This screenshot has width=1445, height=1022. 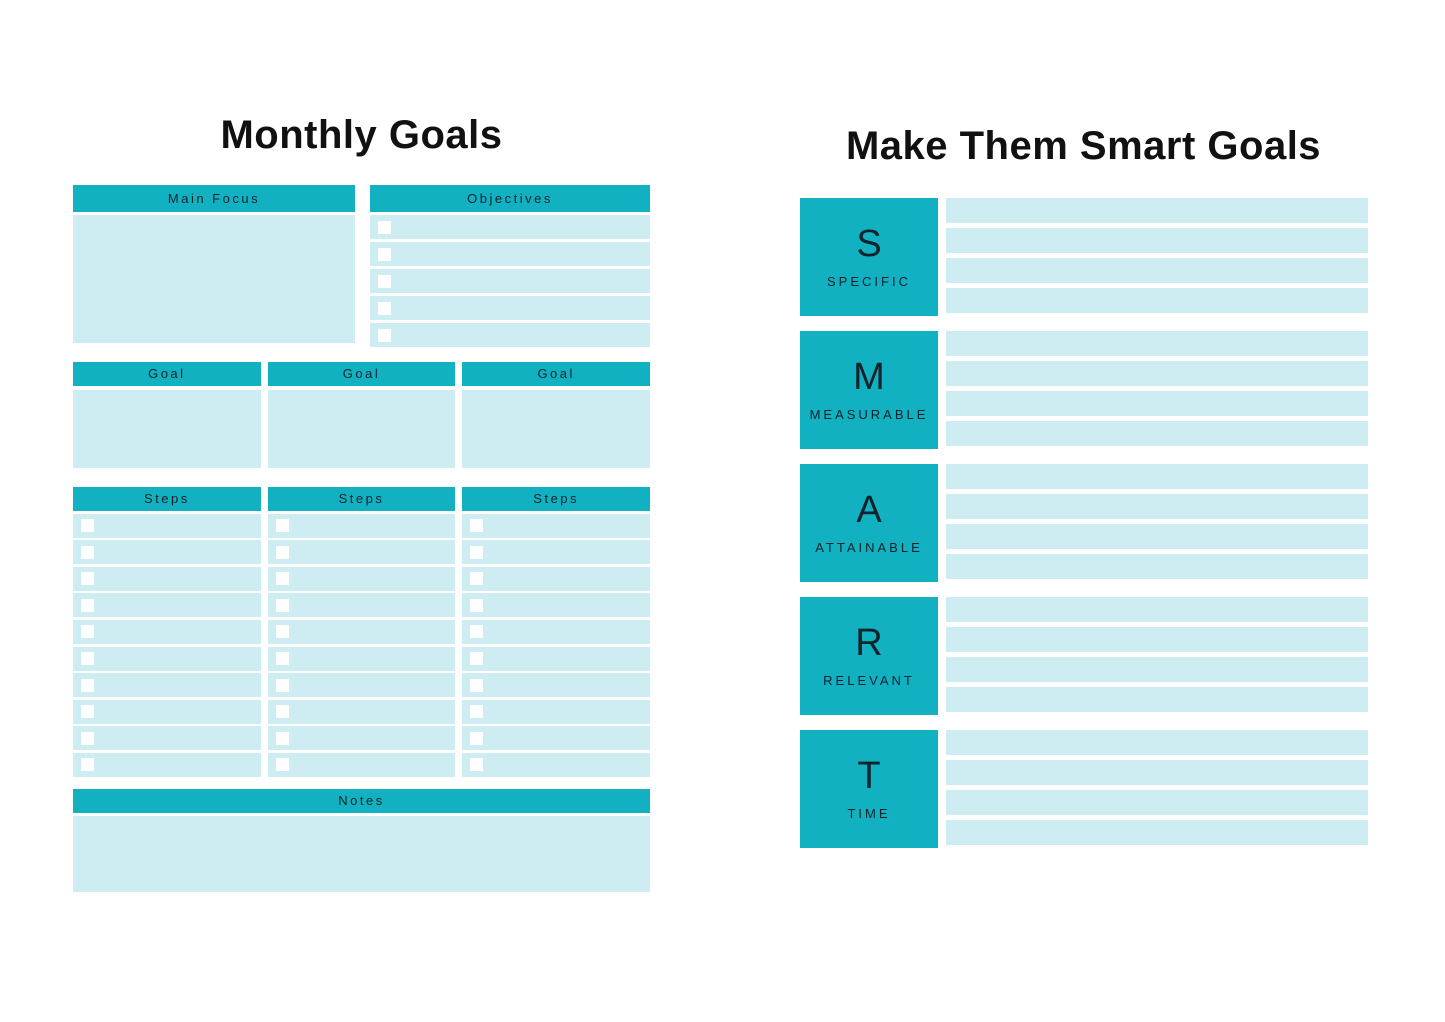 What do you see at coordinates (167, 645) in the screenshot?
I see `steps-rows` at bounding box center [167, 645].